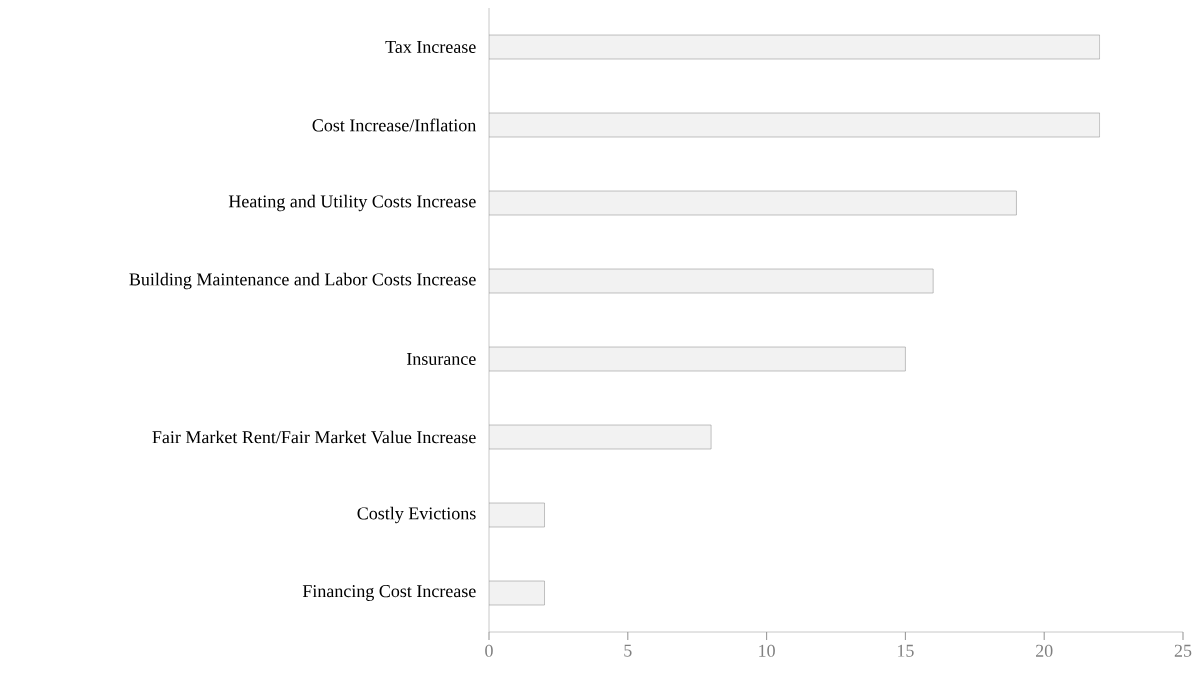 The height and width of the screenshot is (679, 1204). Describe the element at coordinates (767, 650) in the screenshot. I see `x-tick-label: 10` at that location.